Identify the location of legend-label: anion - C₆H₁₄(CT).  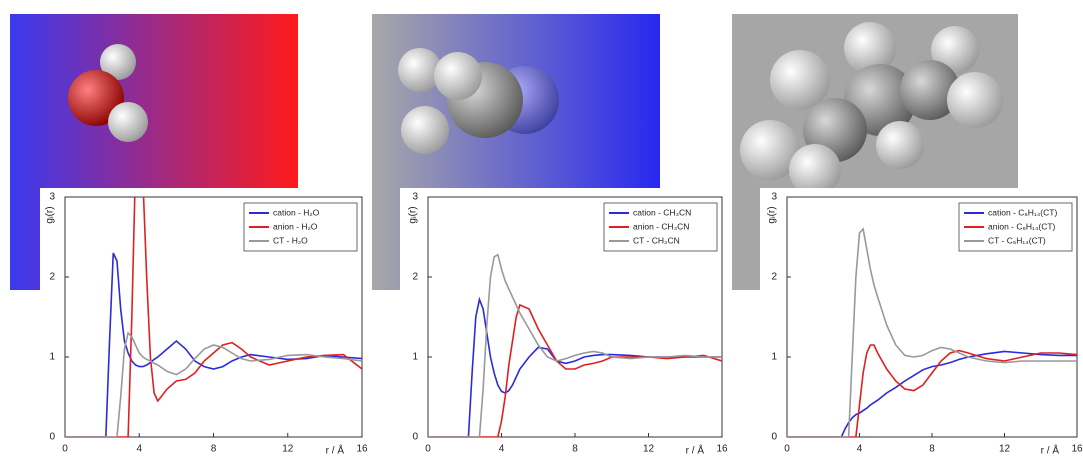
(1022, 226).